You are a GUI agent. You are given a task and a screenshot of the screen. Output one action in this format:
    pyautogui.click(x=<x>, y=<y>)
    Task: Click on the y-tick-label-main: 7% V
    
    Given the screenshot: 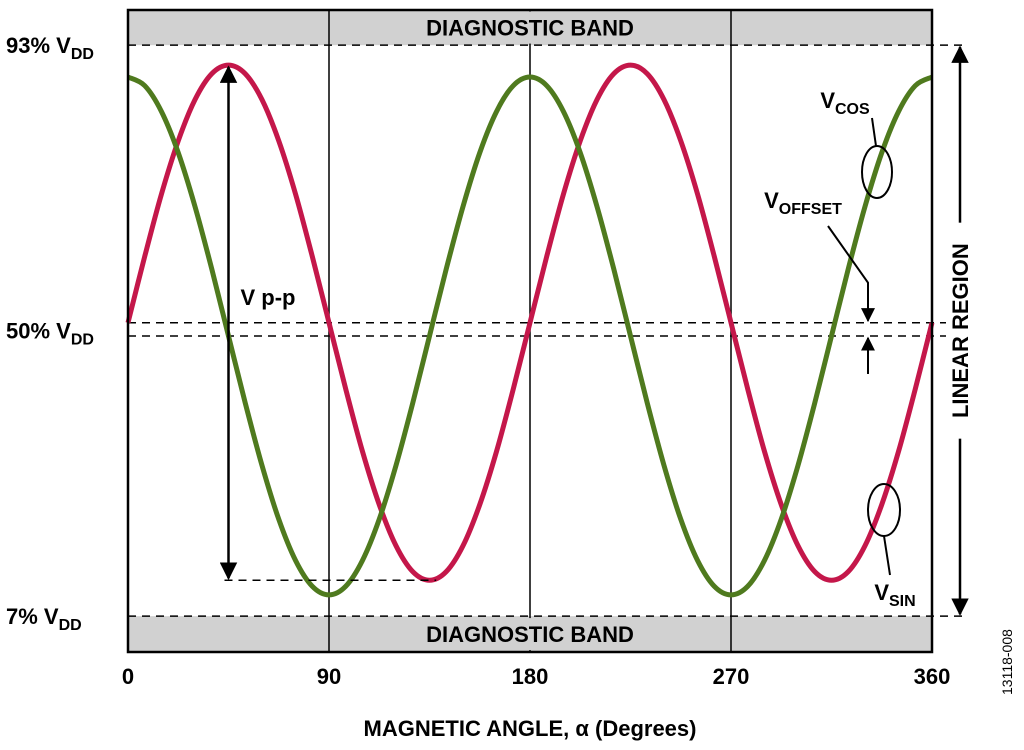 What is the action you would take?
    pyautogui.click(x=32, y=616)
    